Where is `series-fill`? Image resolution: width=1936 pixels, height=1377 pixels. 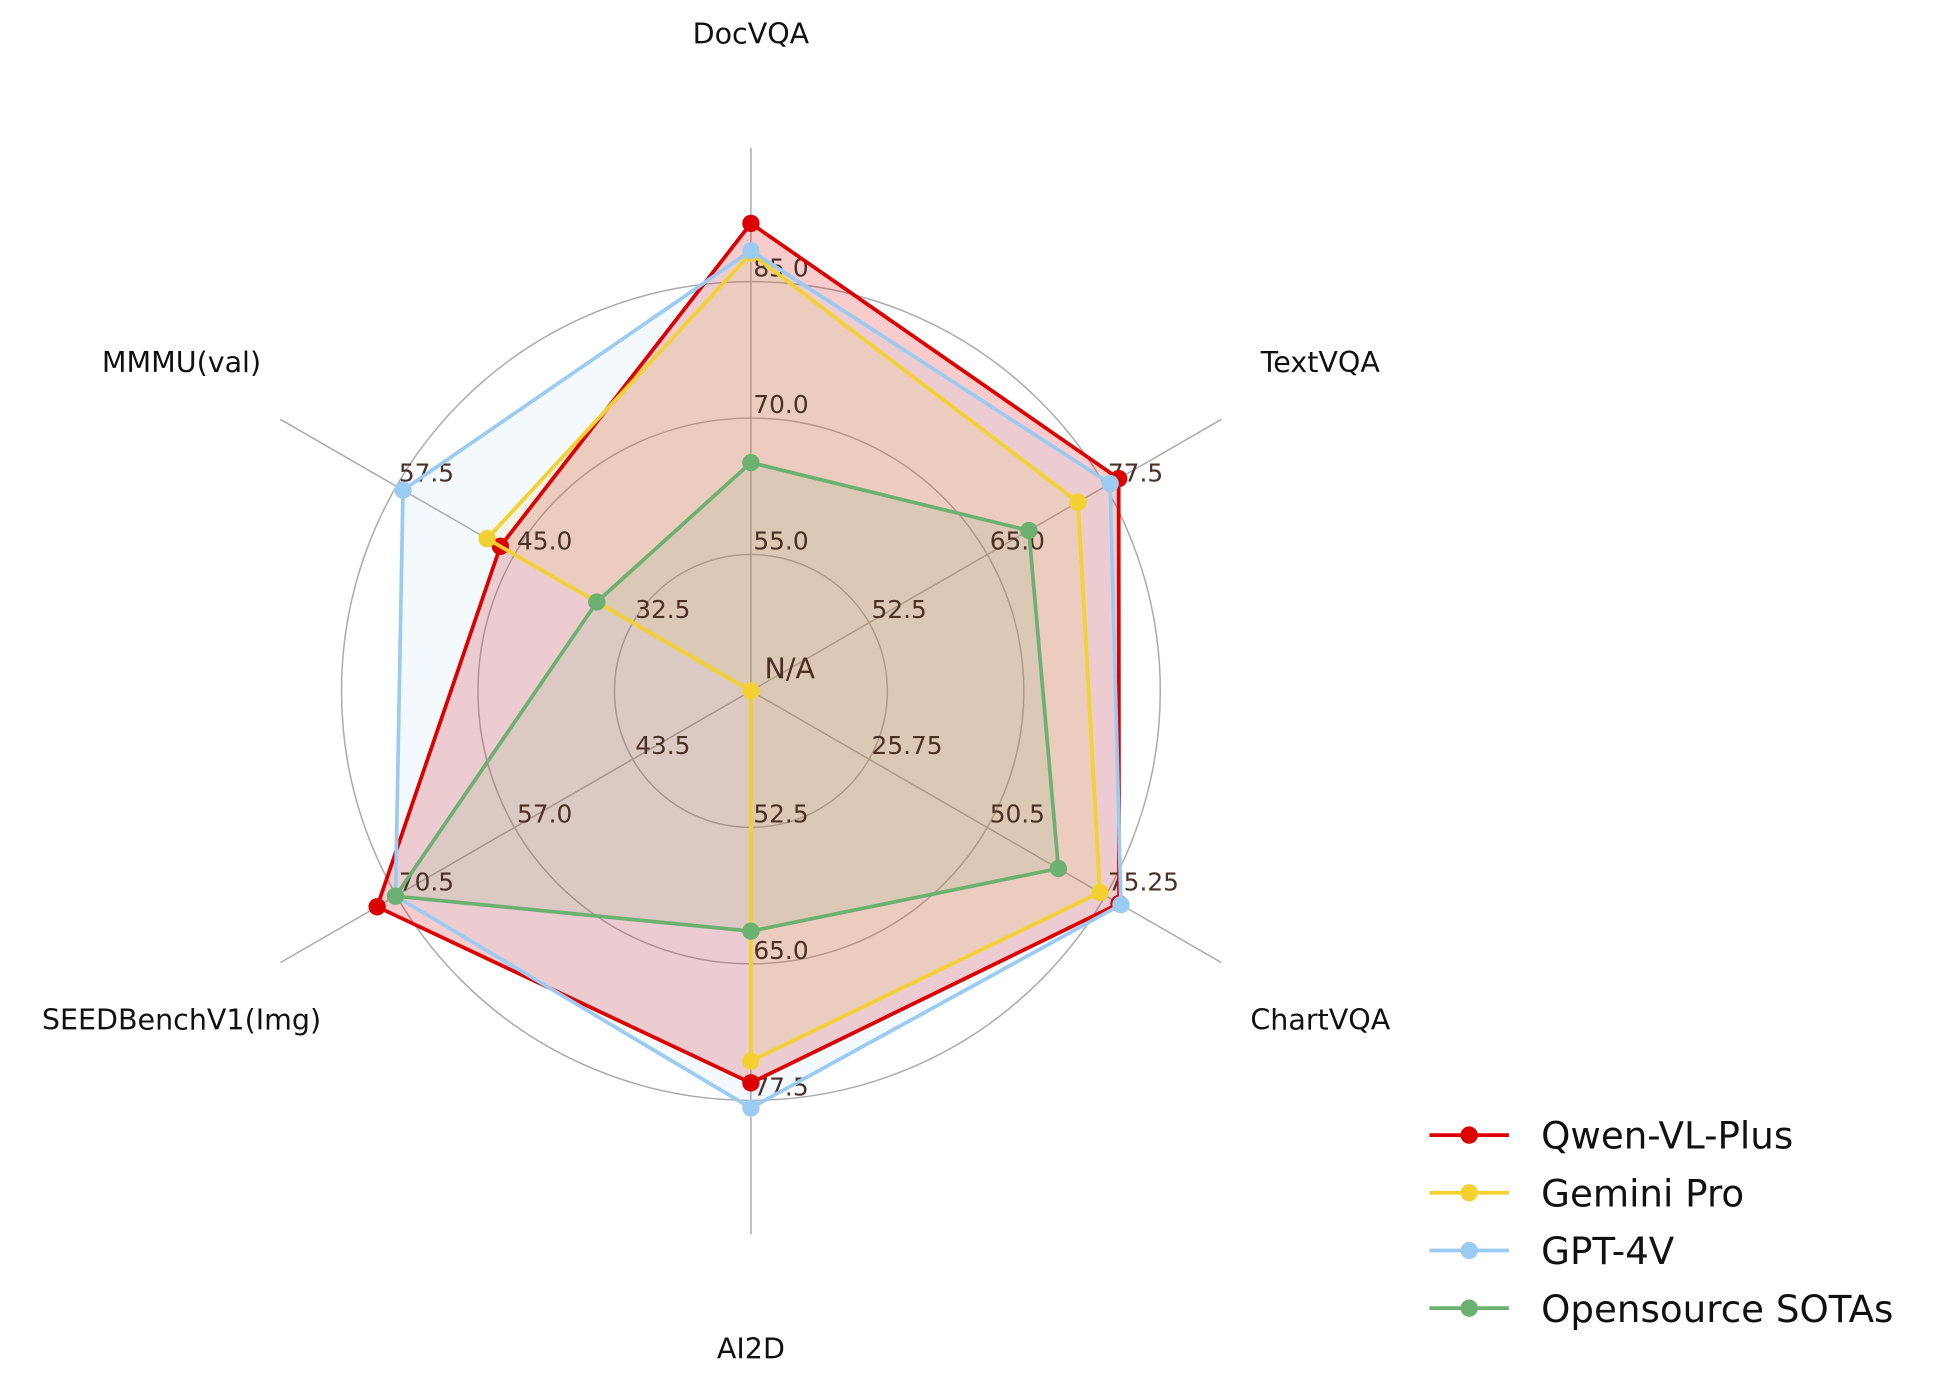
series-fill is located at coordinates (727, 697).